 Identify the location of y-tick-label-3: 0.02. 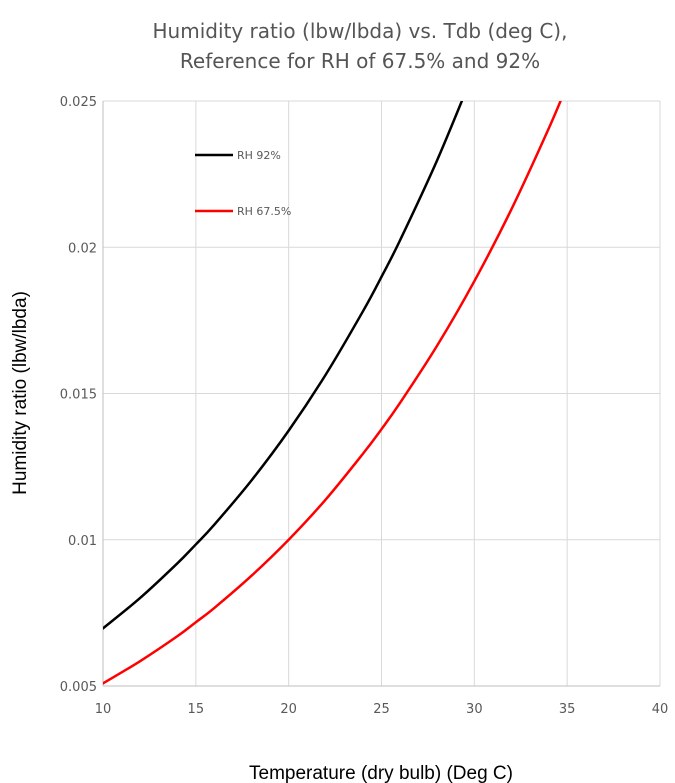
(82, 248).